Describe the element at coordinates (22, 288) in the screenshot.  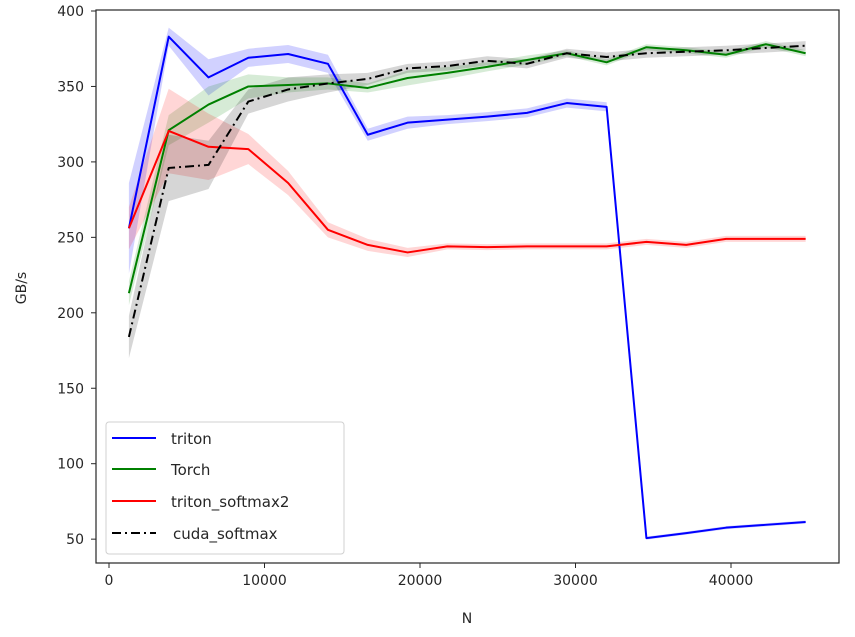
I see `y-axis-label: GB/s` at that location.